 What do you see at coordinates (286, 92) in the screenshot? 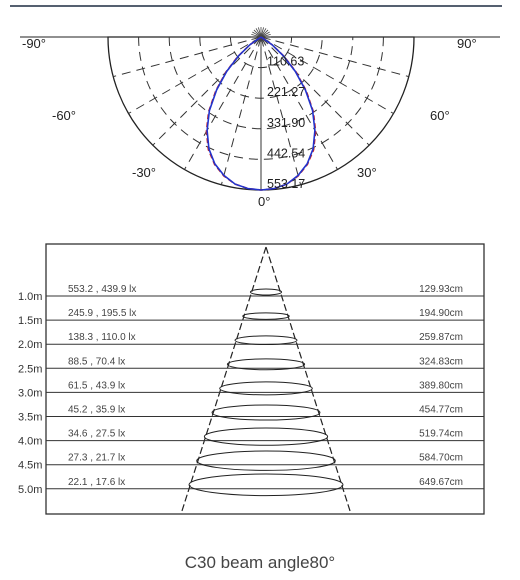
I see `radial-tick-label: 221.27` at bounding box center [286, 92].